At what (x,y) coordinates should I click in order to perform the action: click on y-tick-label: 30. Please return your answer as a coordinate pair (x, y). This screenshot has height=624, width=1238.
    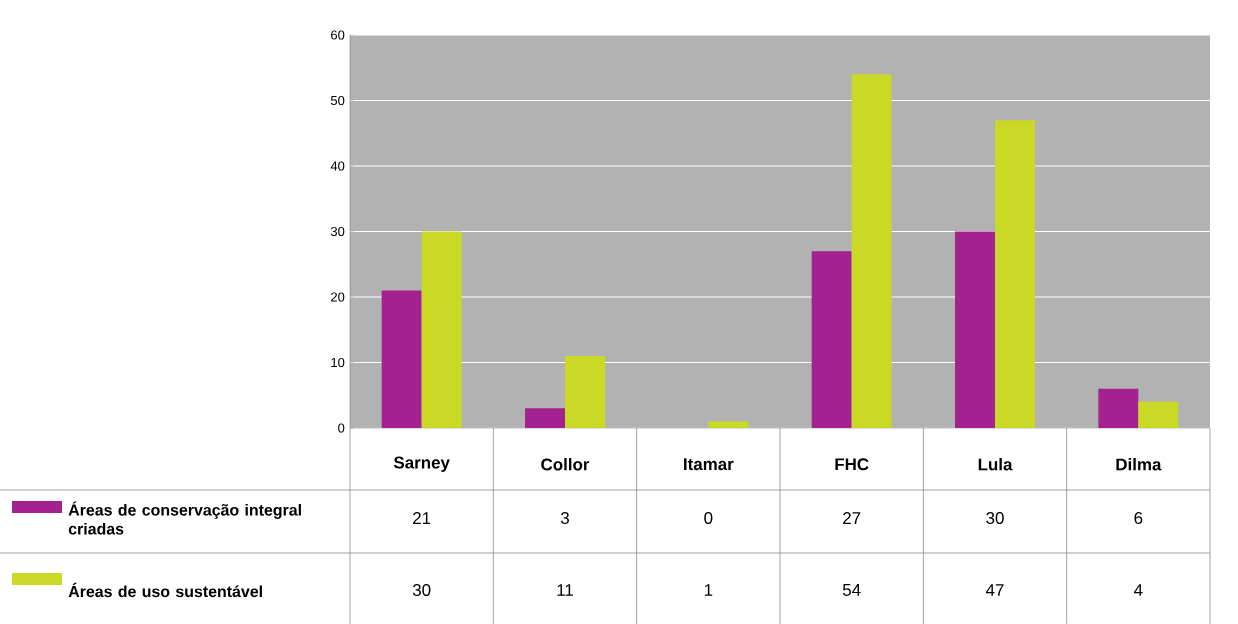
    Looking at the image, I should click on (337, 231).